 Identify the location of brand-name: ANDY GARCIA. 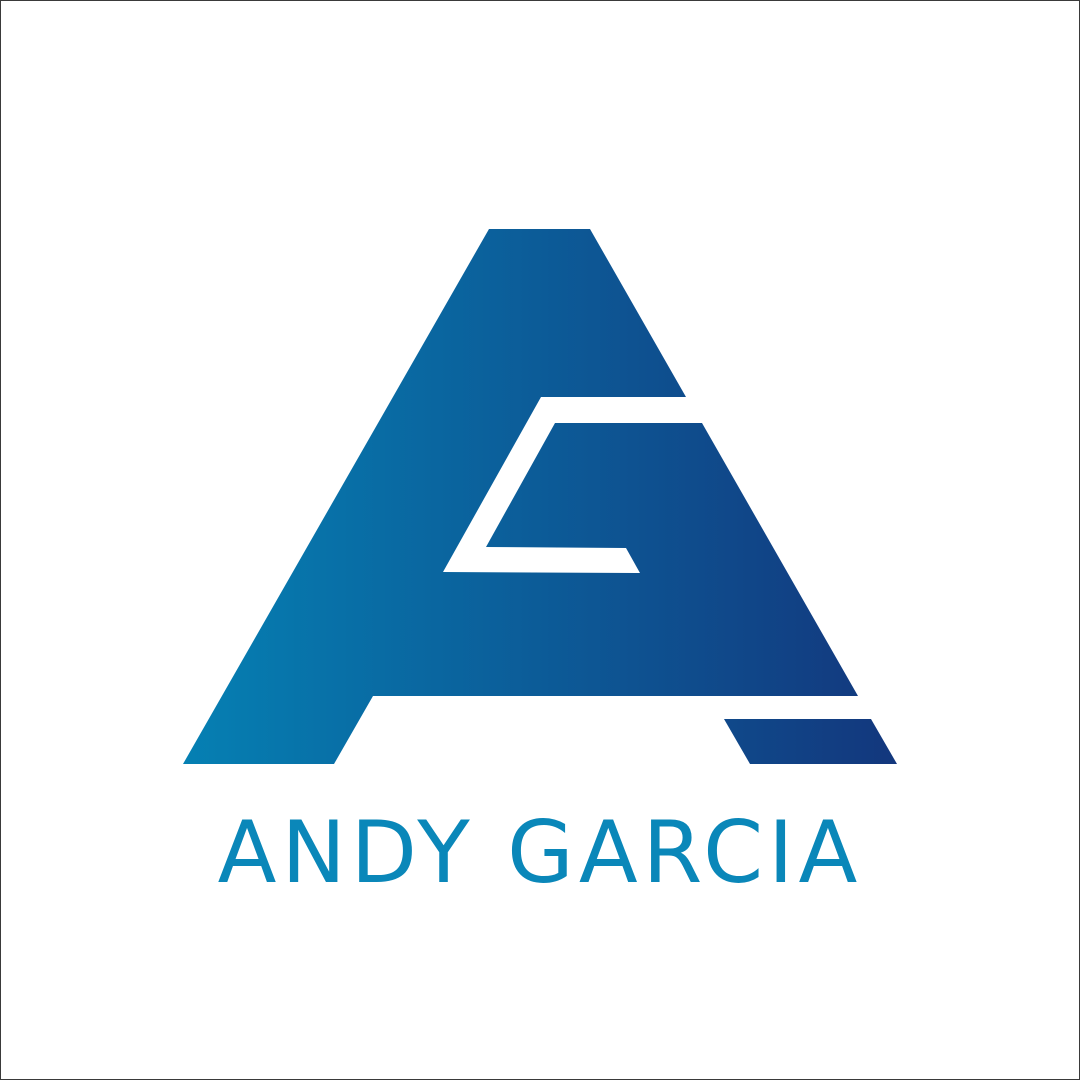
(540, 853).